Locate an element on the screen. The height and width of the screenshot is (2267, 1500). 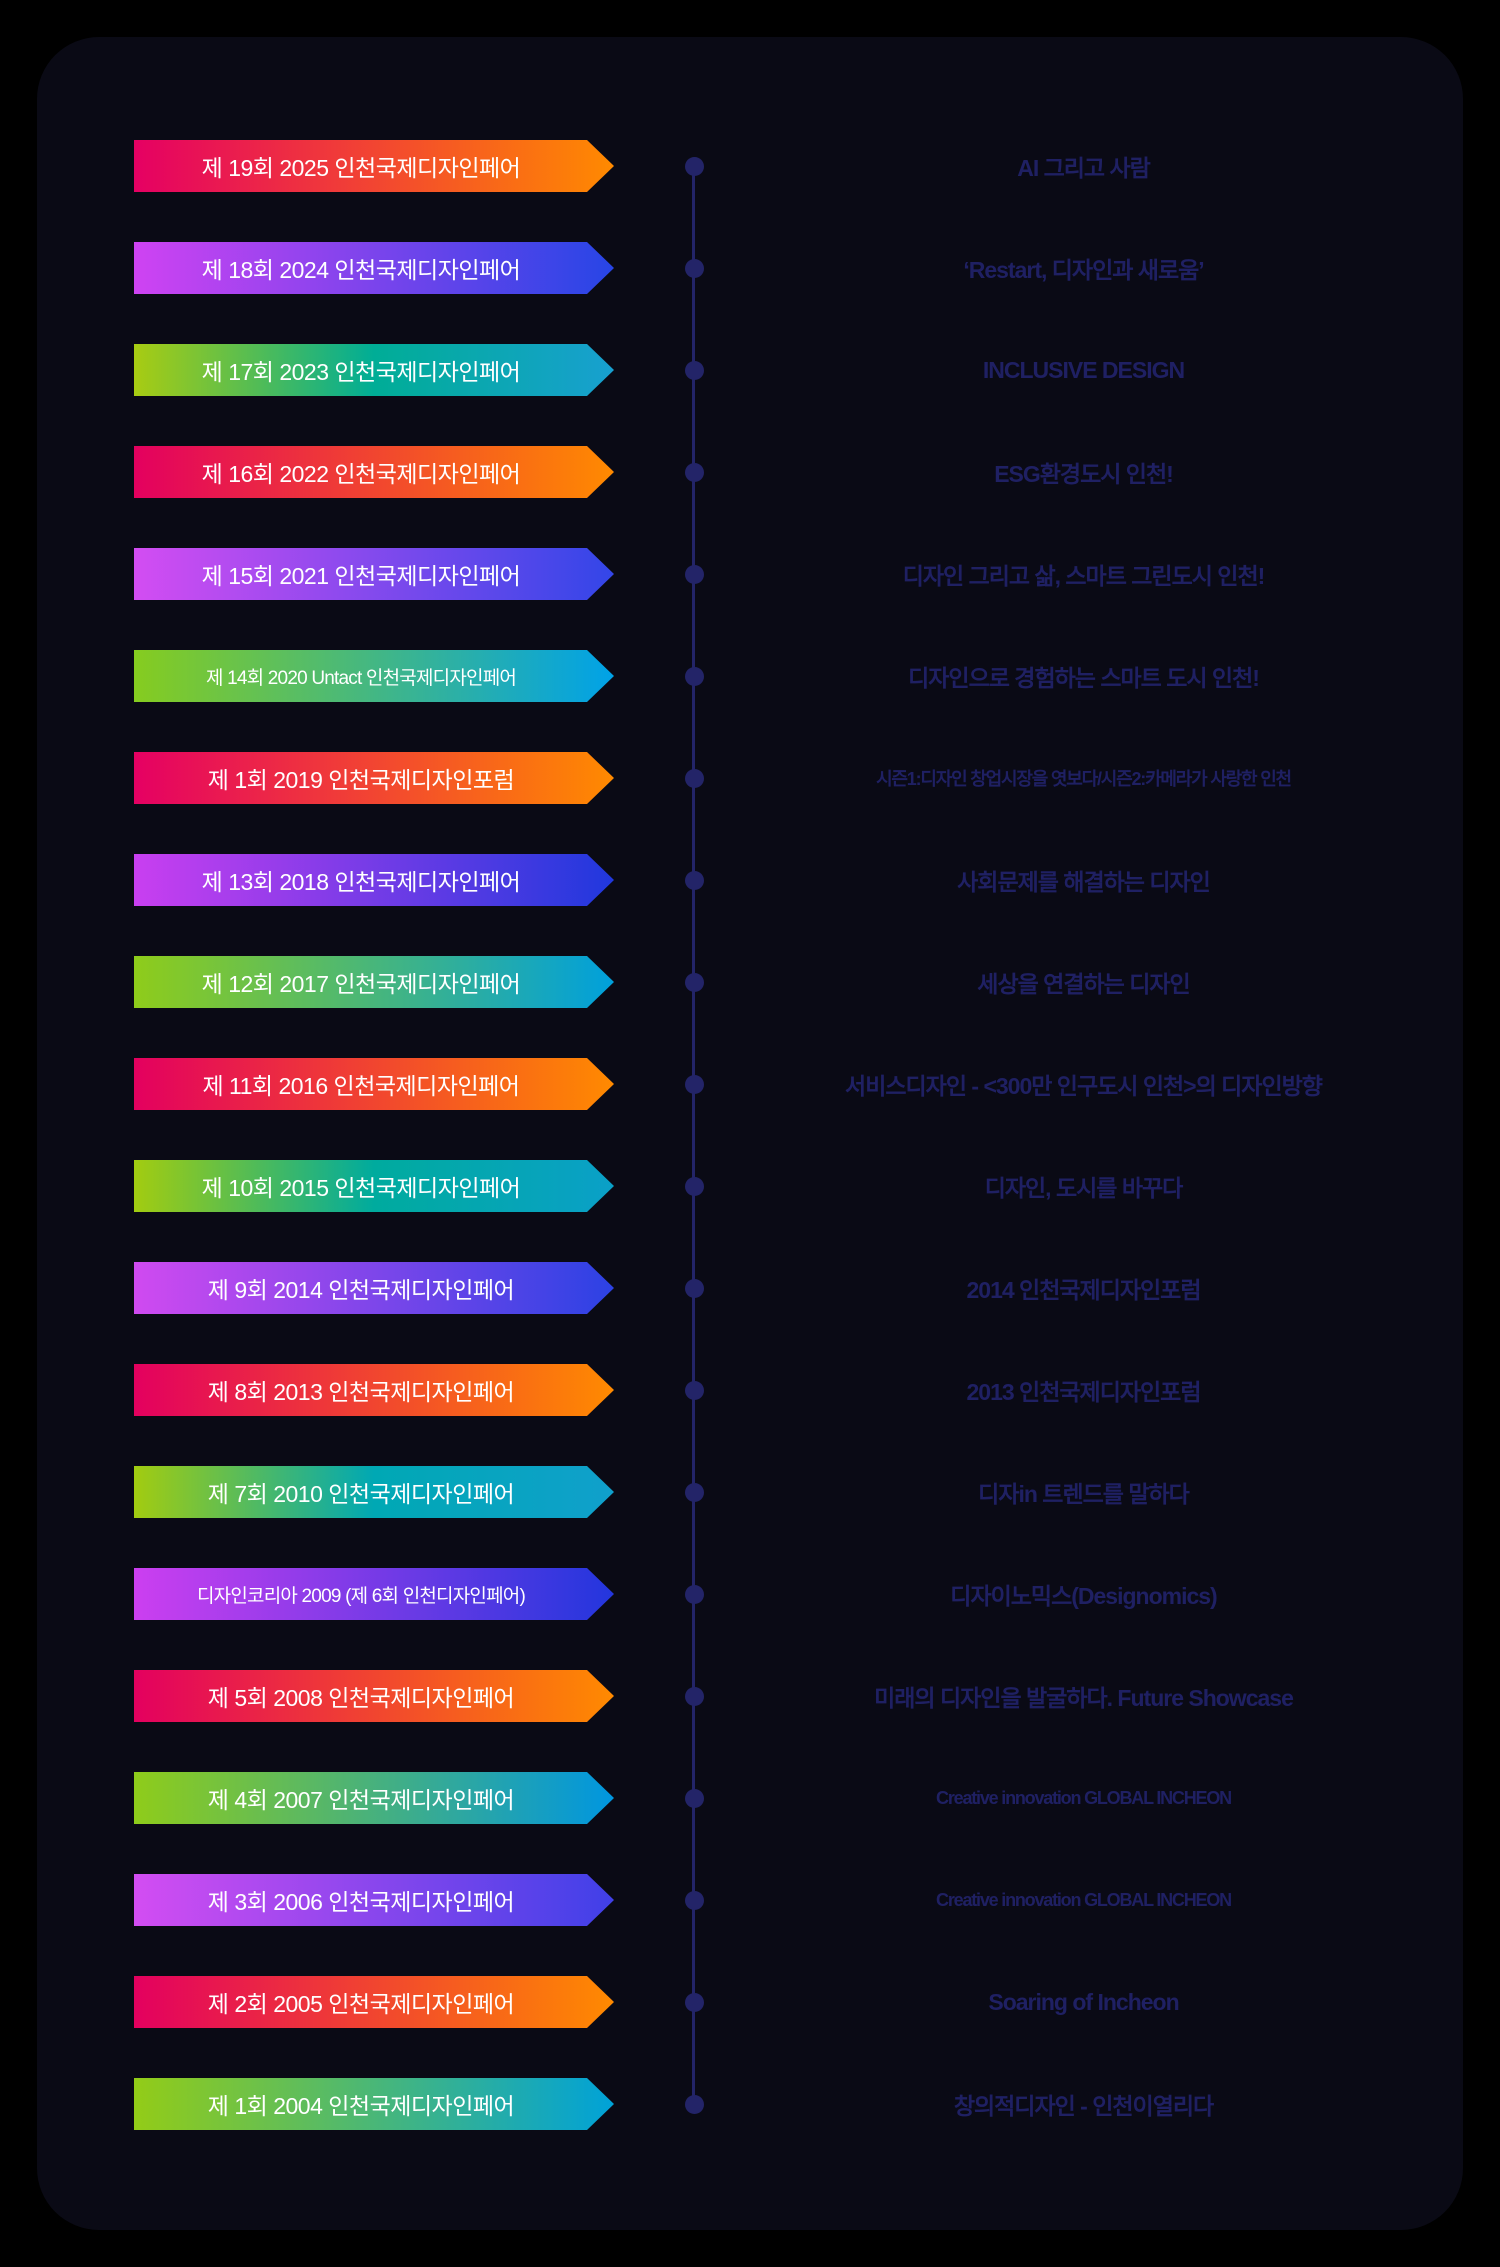
theme-cell: 디자이노믹스(Designomics) is located at coordinates (1118, 1594).